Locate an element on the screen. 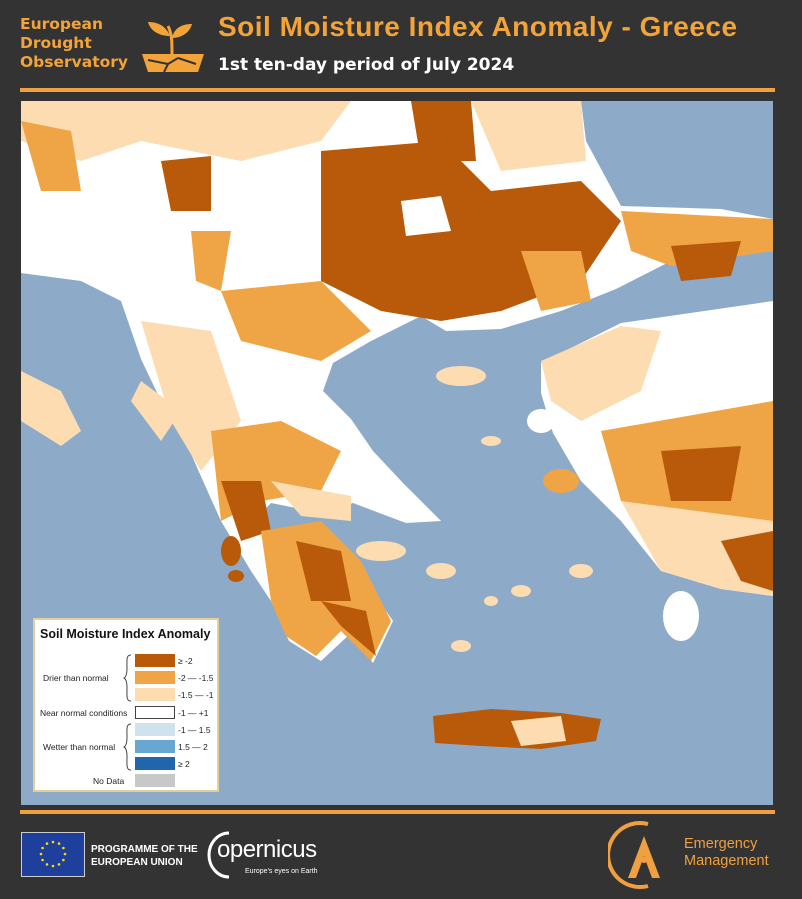 Image resolution: width=802 pixels, height=899 pixels. legend-label: ≥ 2 is located at coordinates (184, 764).